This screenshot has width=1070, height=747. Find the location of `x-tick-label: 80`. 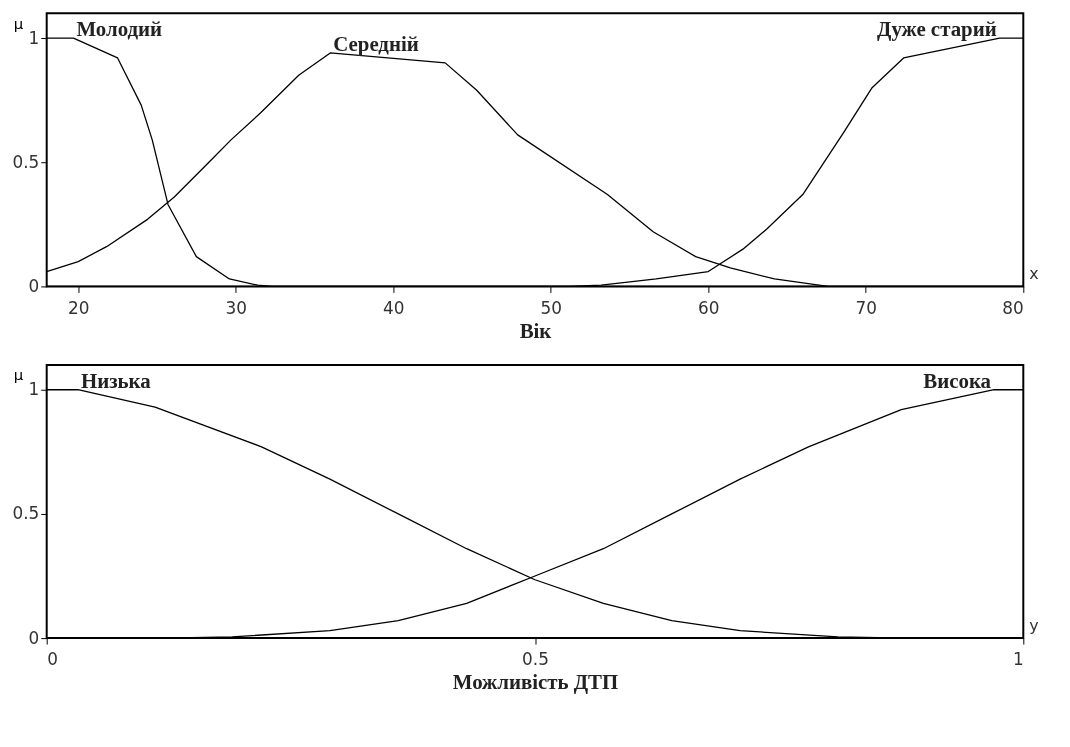

x-tick-label: 80 is located at coordinates (1013, 307).